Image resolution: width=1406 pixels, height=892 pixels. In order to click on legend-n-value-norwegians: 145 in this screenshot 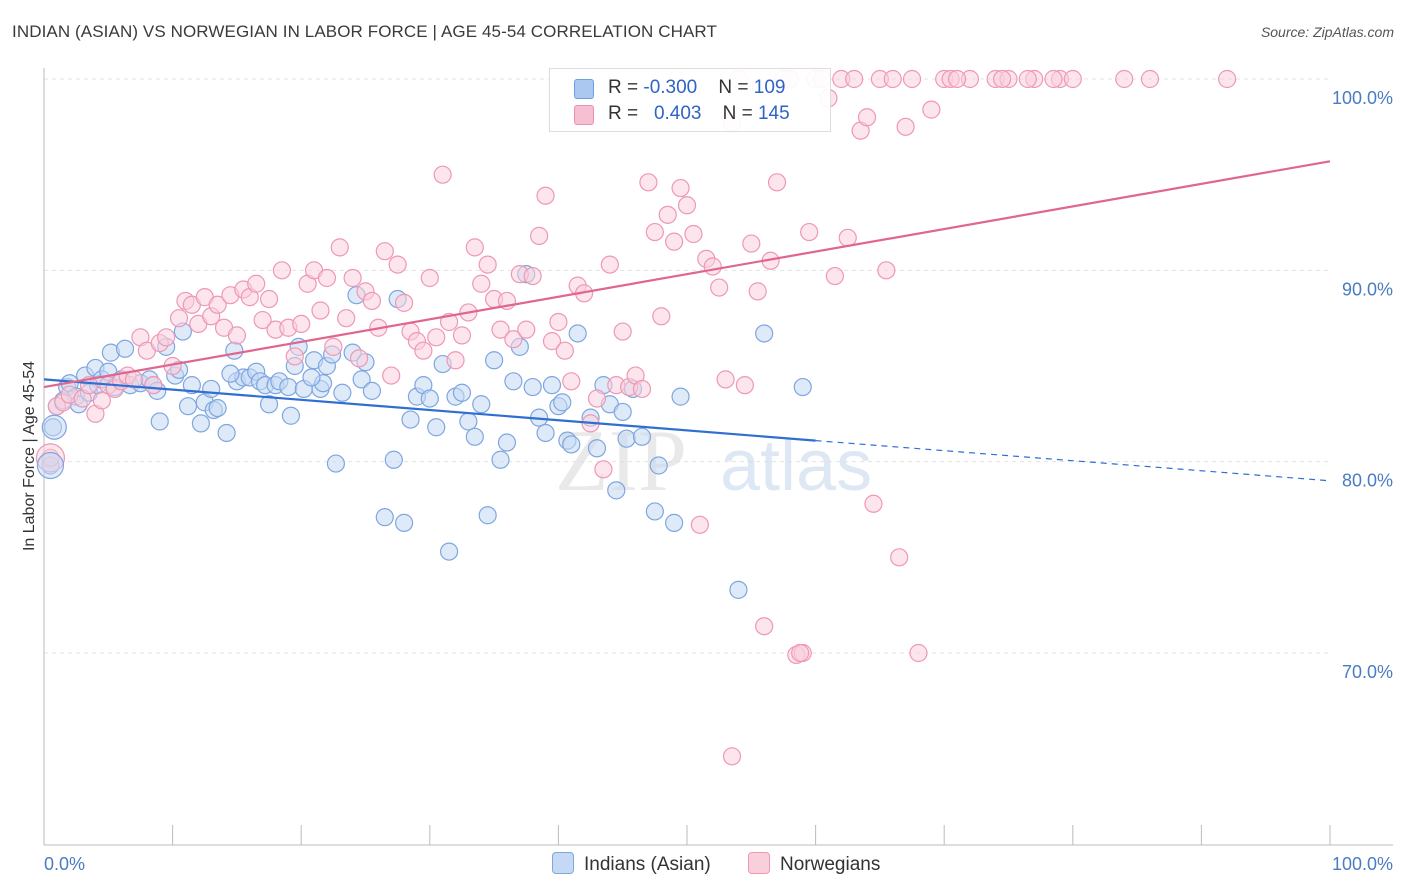, I will do `click(773, 113)`.